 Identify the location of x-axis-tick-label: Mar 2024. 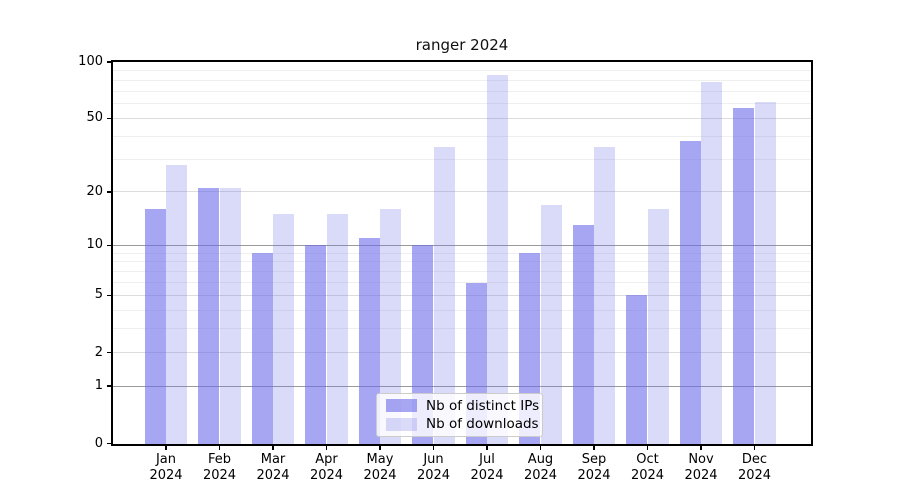
(273, 467).